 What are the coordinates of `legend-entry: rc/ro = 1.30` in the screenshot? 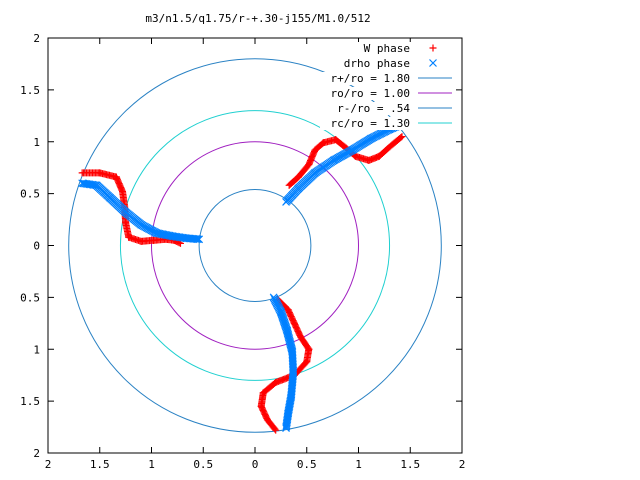 It's located at (386, 123).